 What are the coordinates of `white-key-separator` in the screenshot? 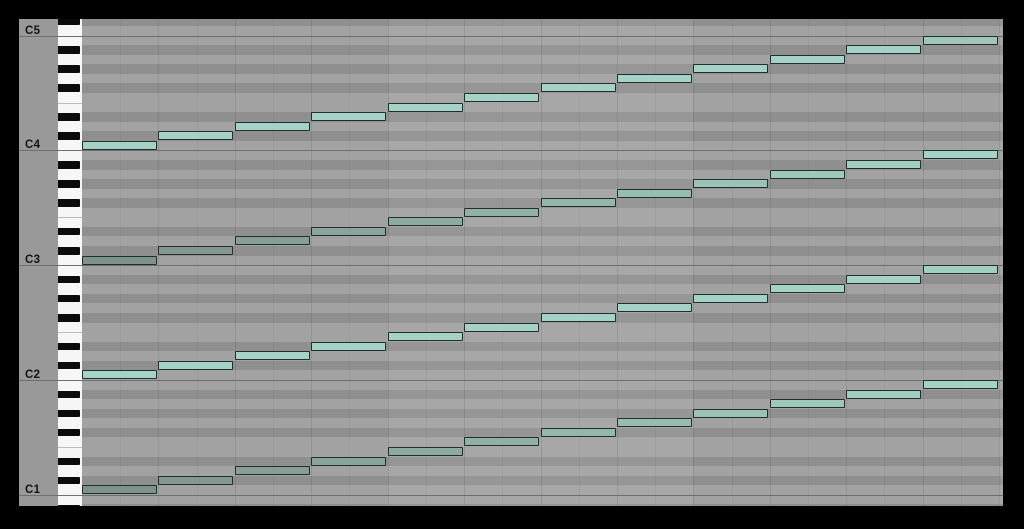 It's located at (70, 447).